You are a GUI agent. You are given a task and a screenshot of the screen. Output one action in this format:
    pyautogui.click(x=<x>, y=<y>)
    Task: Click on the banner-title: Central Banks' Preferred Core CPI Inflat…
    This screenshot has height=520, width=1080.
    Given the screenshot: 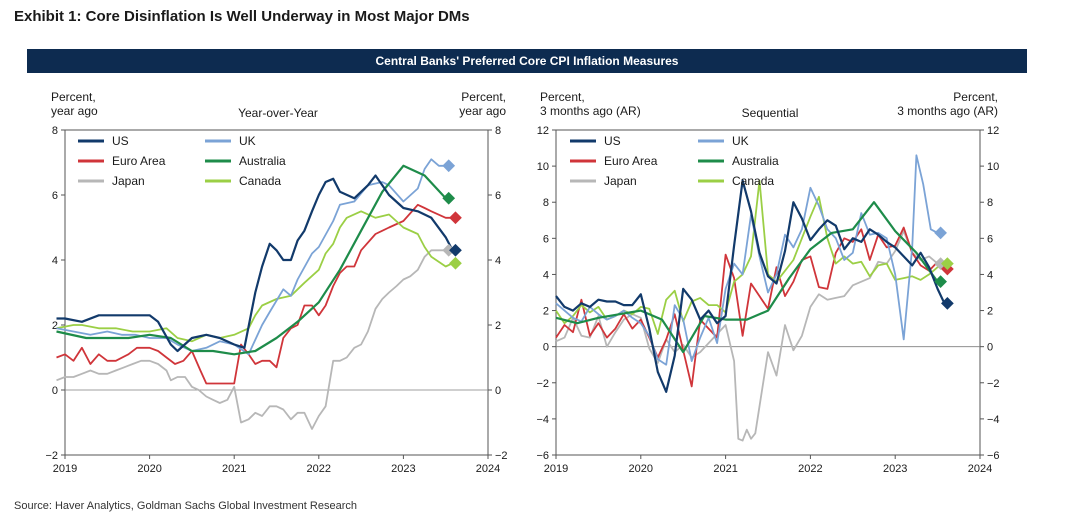 What is the action you would take?
    pyautogui.click(x=527, y=61)
    